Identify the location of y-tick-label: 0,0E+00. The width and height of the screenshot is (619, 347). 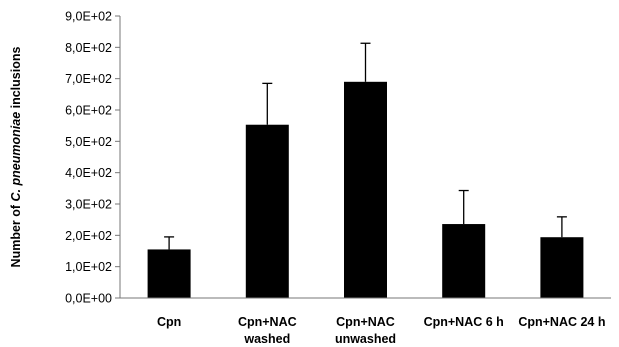
(88, 299).